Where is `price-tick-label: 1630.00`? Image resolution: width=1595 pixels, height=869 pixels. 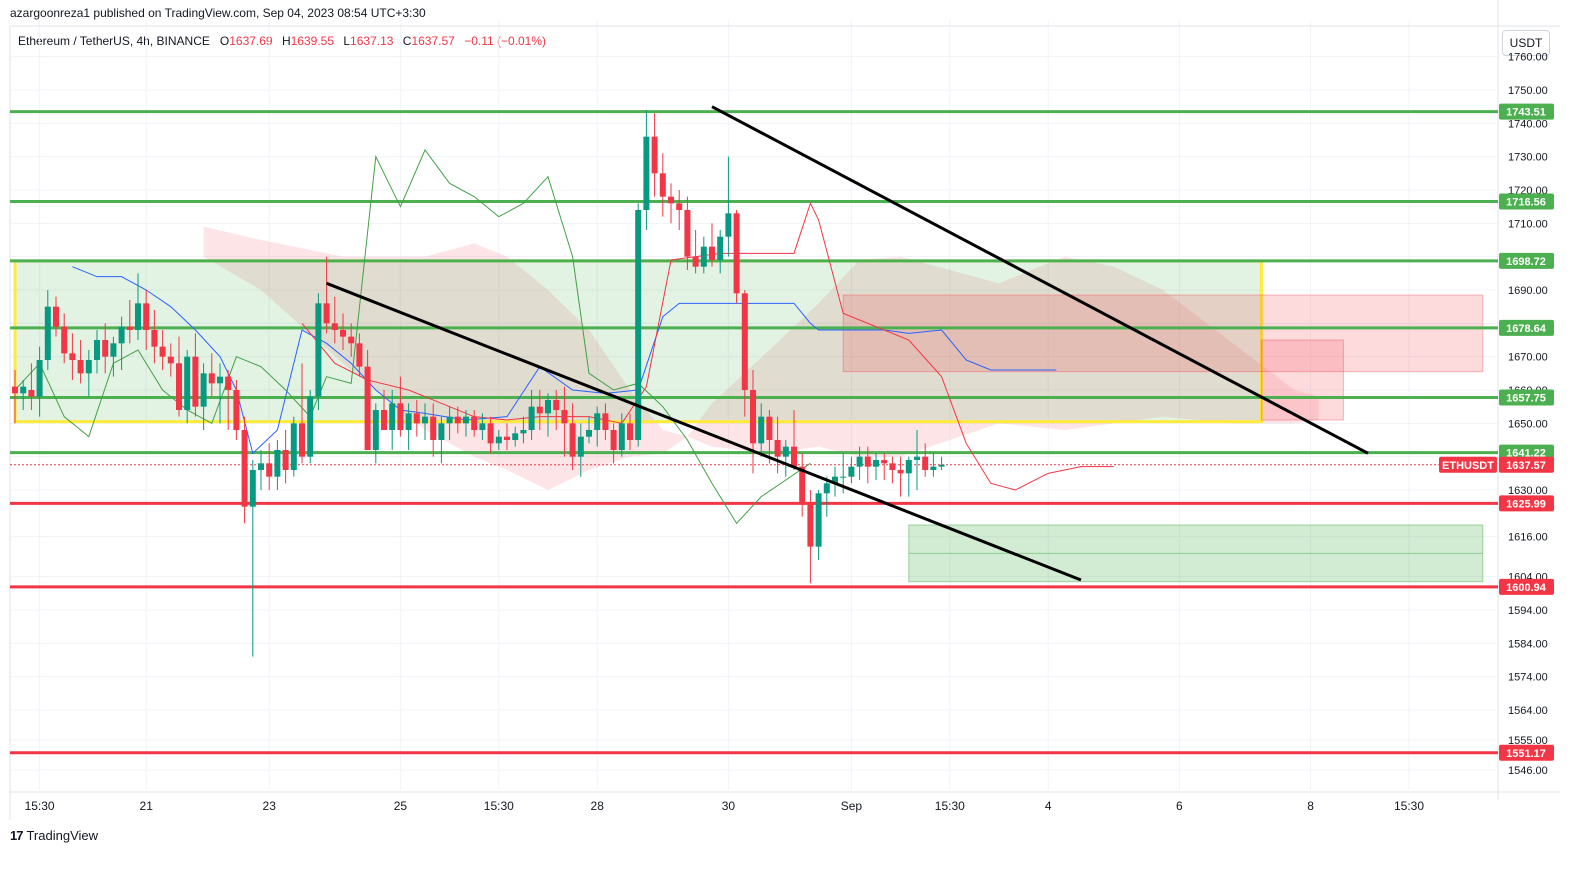 price-tick-label: 1630.00 is located at coordinates (1528, 491).